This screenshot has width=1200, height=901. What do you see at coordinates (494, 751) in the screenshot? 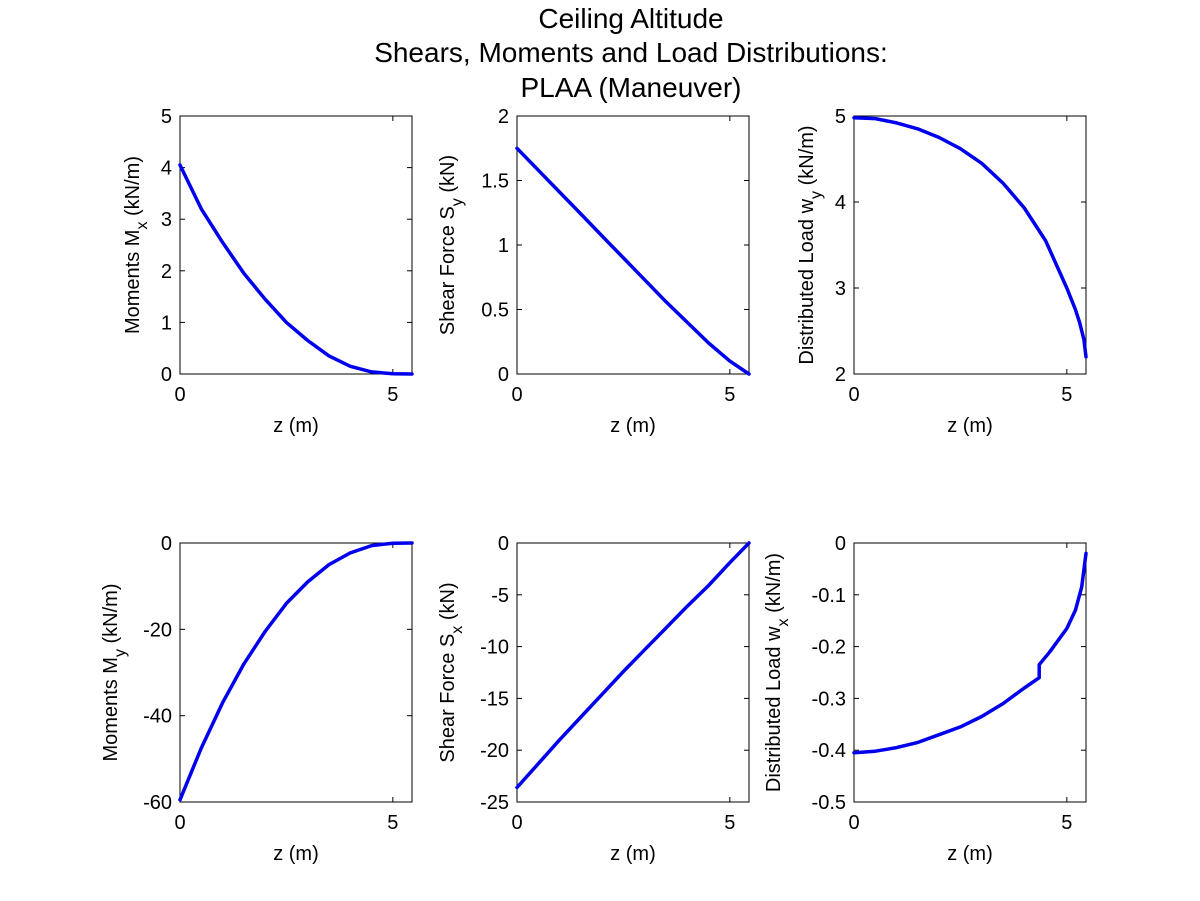
I see `y-tick-label: -20` at bounding box center [494, 751].